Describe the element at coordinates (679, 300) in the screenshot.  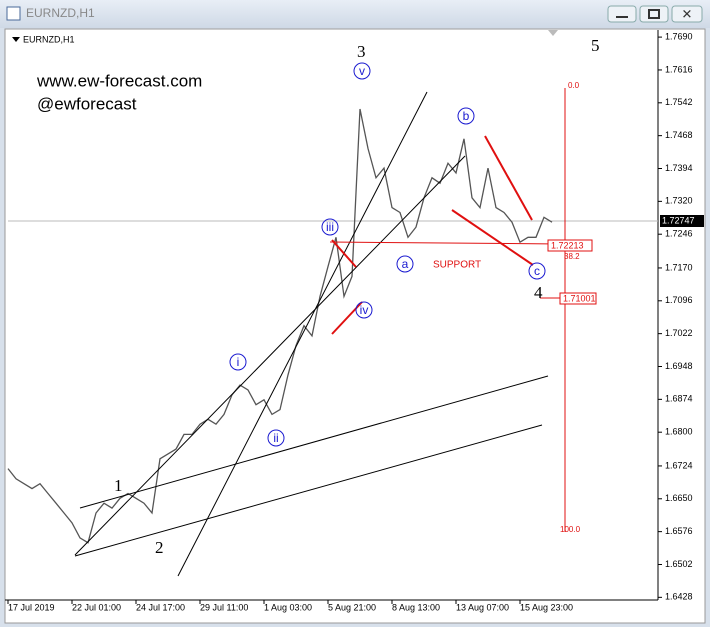
I see `y-tick-label: 1.7096` at that location.